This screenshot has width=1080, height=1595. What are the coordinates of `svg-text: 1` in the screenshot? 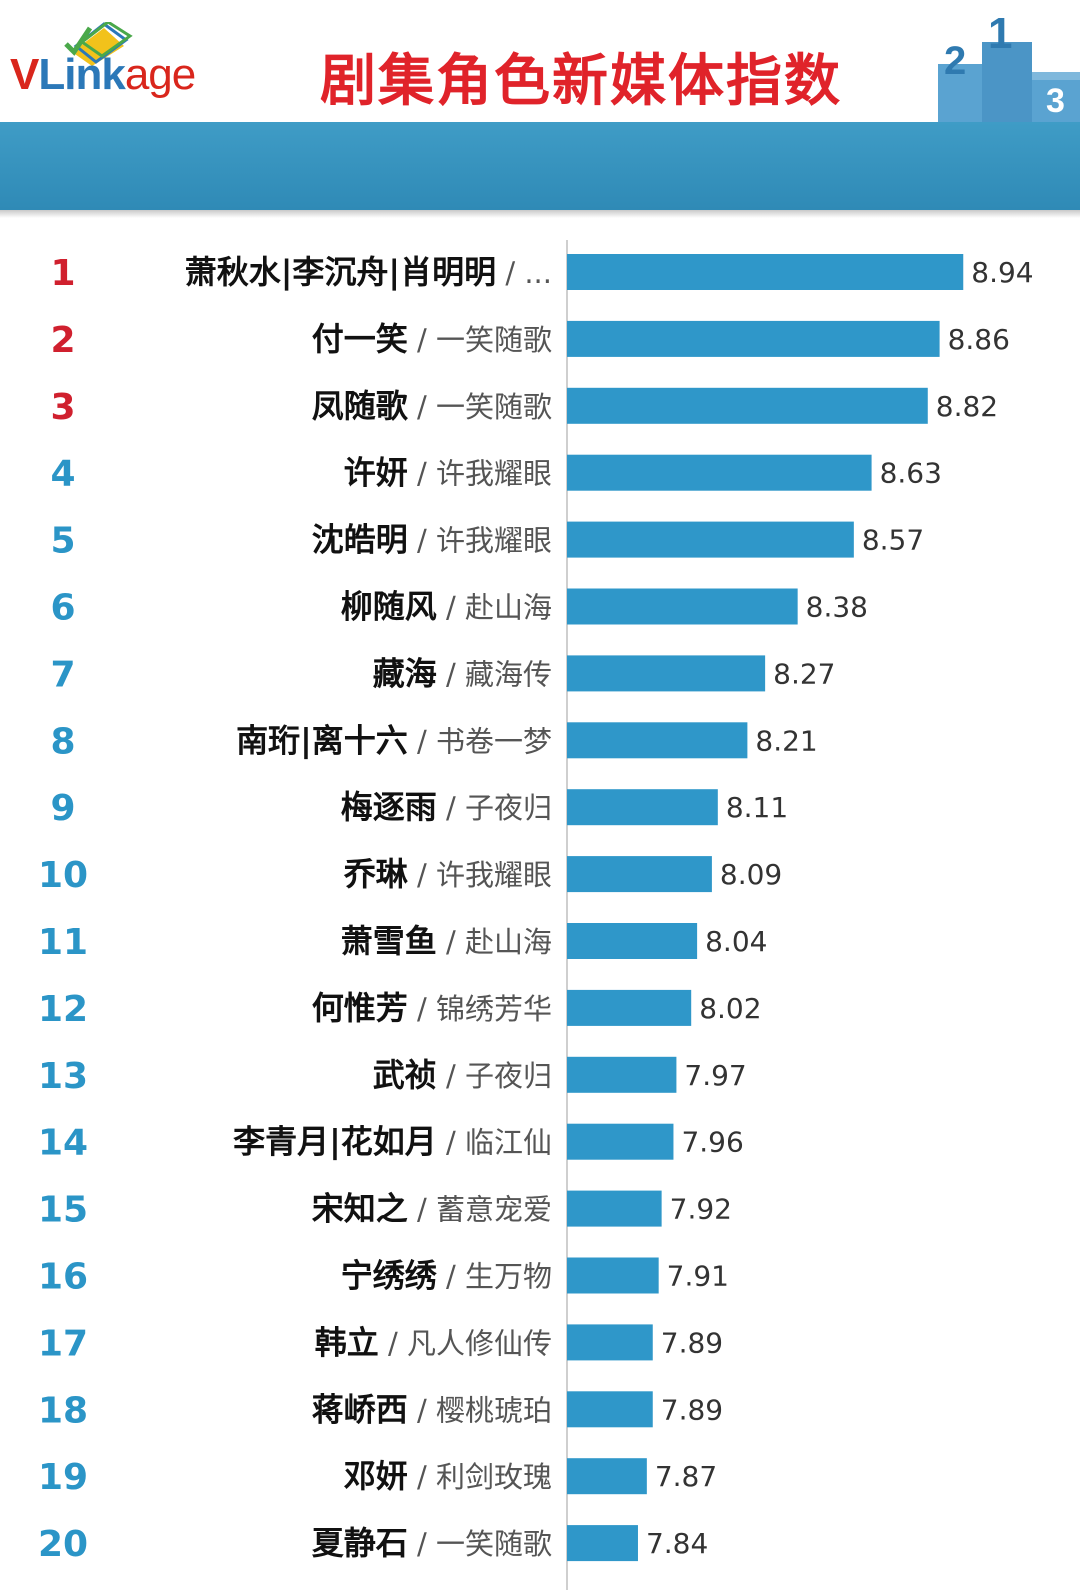 It's located at (1000, 35).